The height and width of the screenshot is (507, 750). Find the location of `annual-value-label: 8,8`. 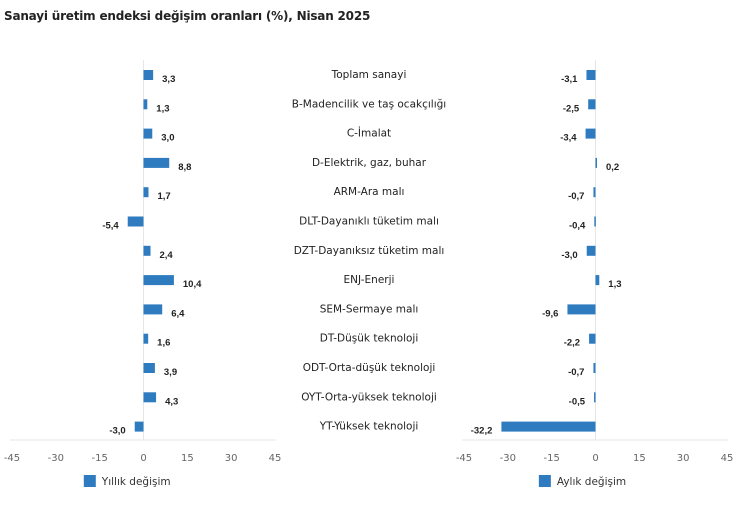

annual-value-label: 8,8 is located at coordinates (184, 167).